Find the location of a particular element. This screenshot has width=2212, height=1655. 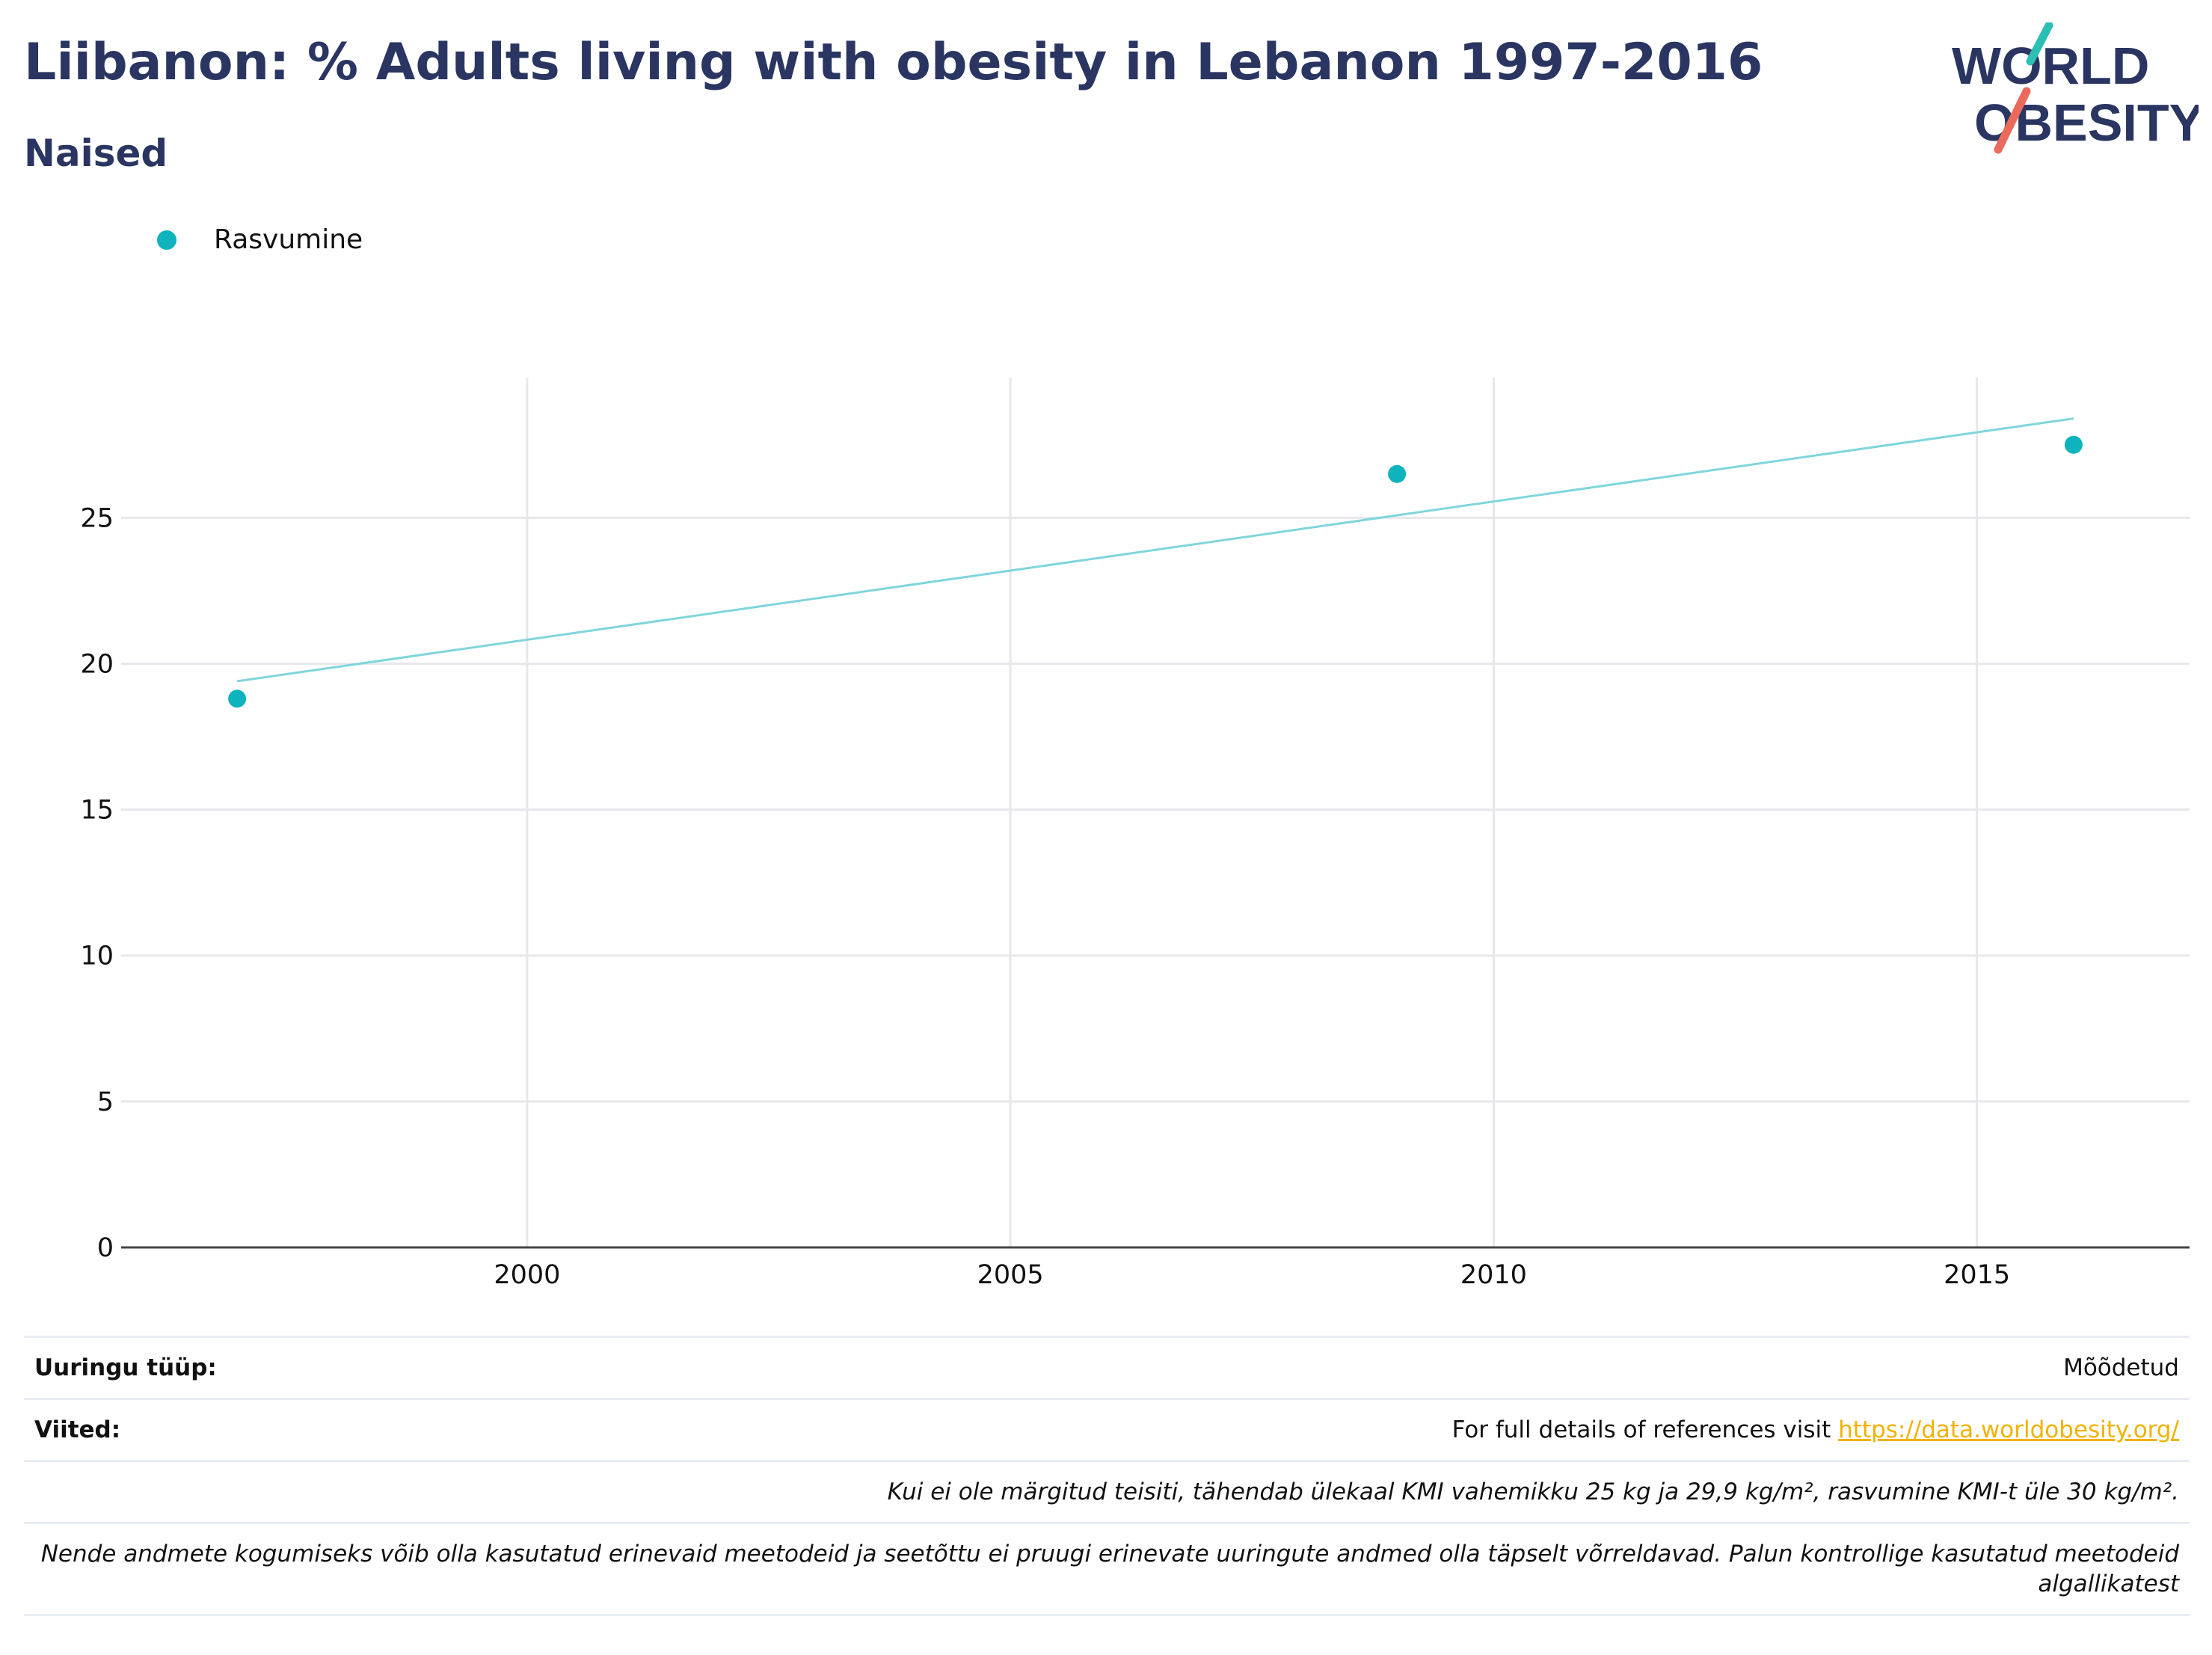

trendline is located at coordinates (1155, 550).